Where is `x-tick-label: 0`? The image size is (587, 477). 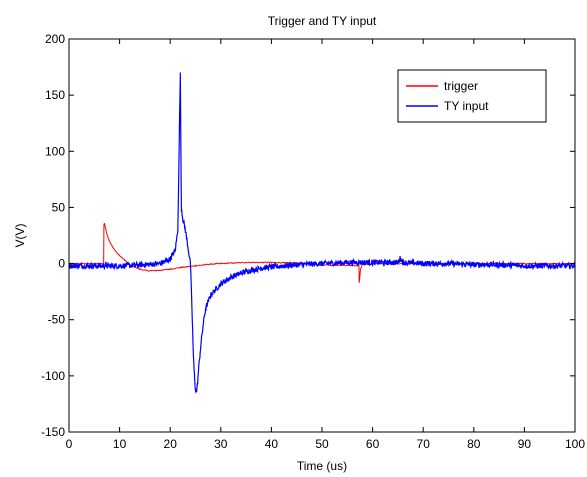
x-tick-label: 0 is located at coordinates (69, 444).